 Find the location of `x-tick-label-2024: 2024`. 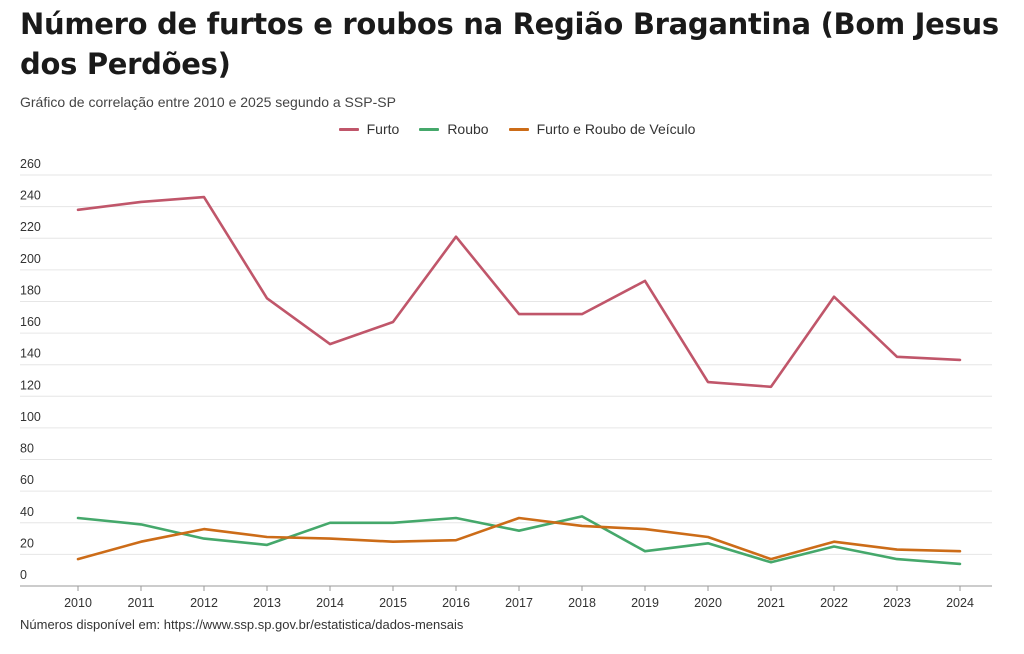

x-tick-label-2024: 2024 is located at coordinates (960, 603).